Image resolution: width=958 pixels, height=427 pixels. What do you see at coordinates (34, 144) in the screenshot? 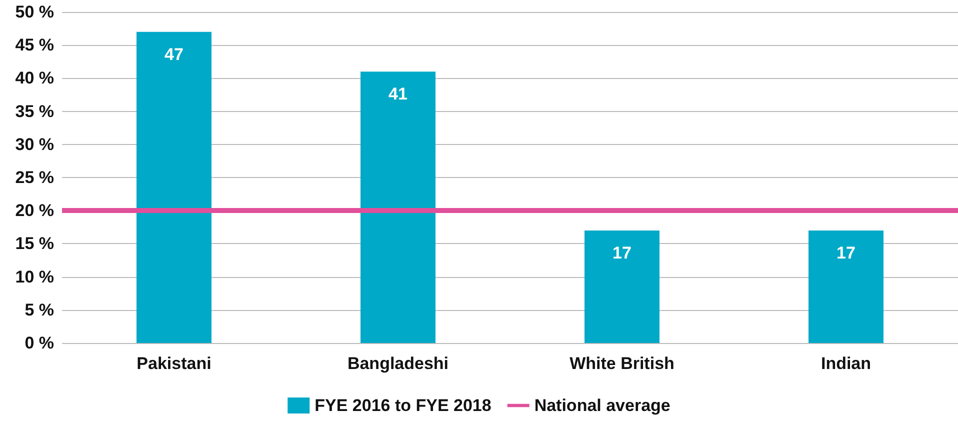
I see `y-tick-label: 30 %` at bounding box center [34, 144].